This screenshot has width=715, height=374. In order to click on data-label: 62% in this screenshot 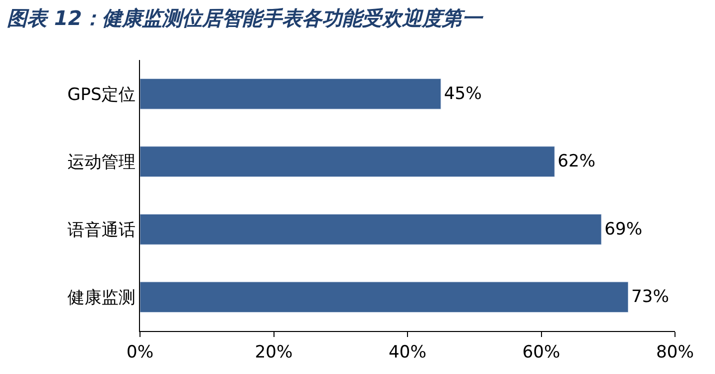, I will do `click(577, 162)`.